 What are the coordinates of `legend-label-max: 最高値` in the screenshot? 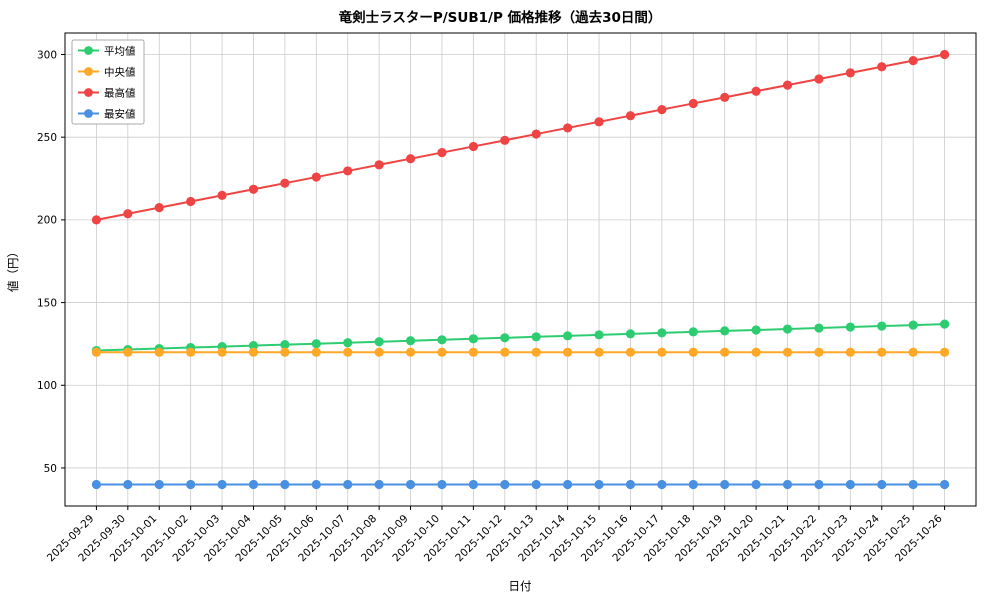 It's located at (120, 92).